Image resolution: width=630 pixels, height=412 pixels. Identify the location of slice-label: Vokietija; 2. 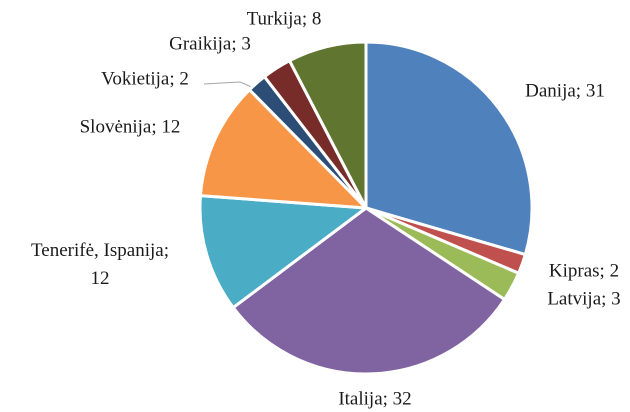
(145, 78).